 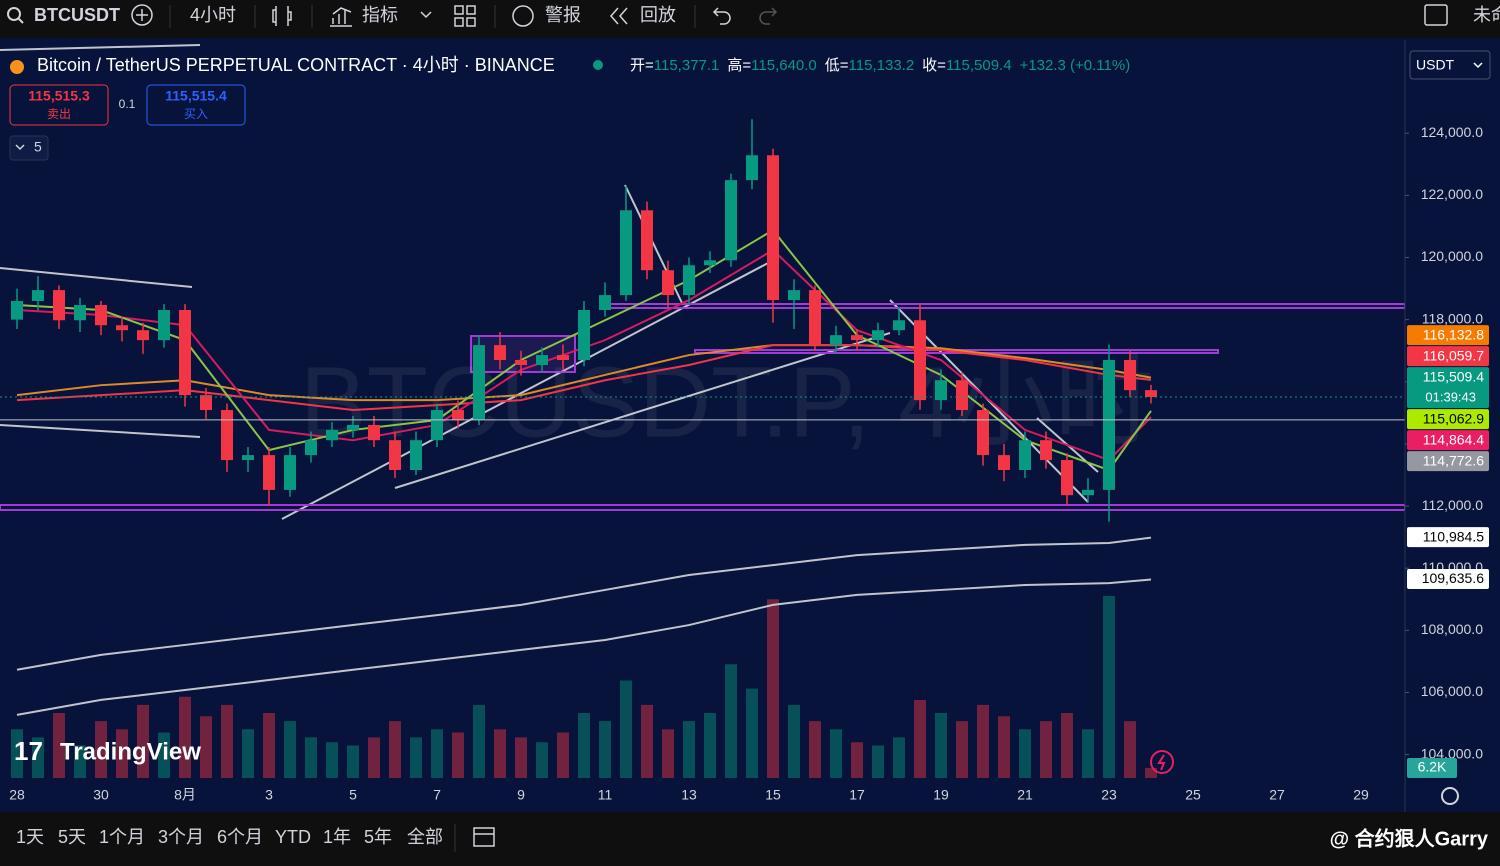 I want to click on redo, so click(x=768, y=16).